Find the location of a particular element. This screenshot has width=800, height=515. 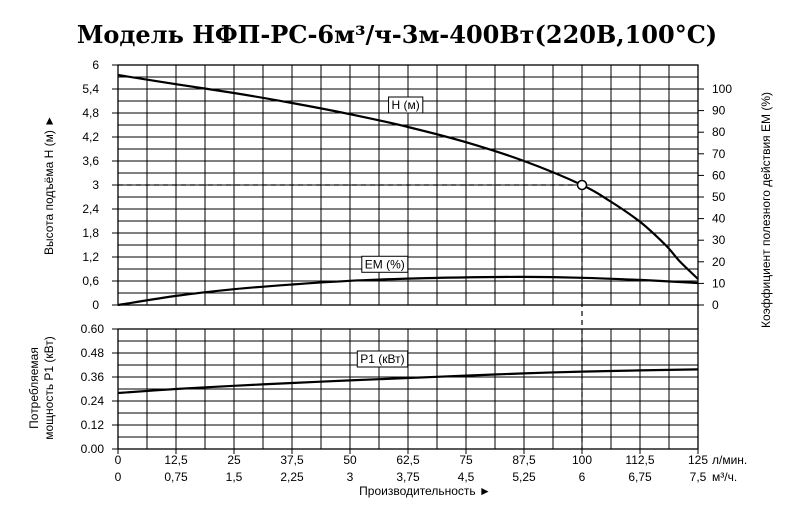

x-tick-label-m3h: 5,25 is located at coordinates (524, 477).